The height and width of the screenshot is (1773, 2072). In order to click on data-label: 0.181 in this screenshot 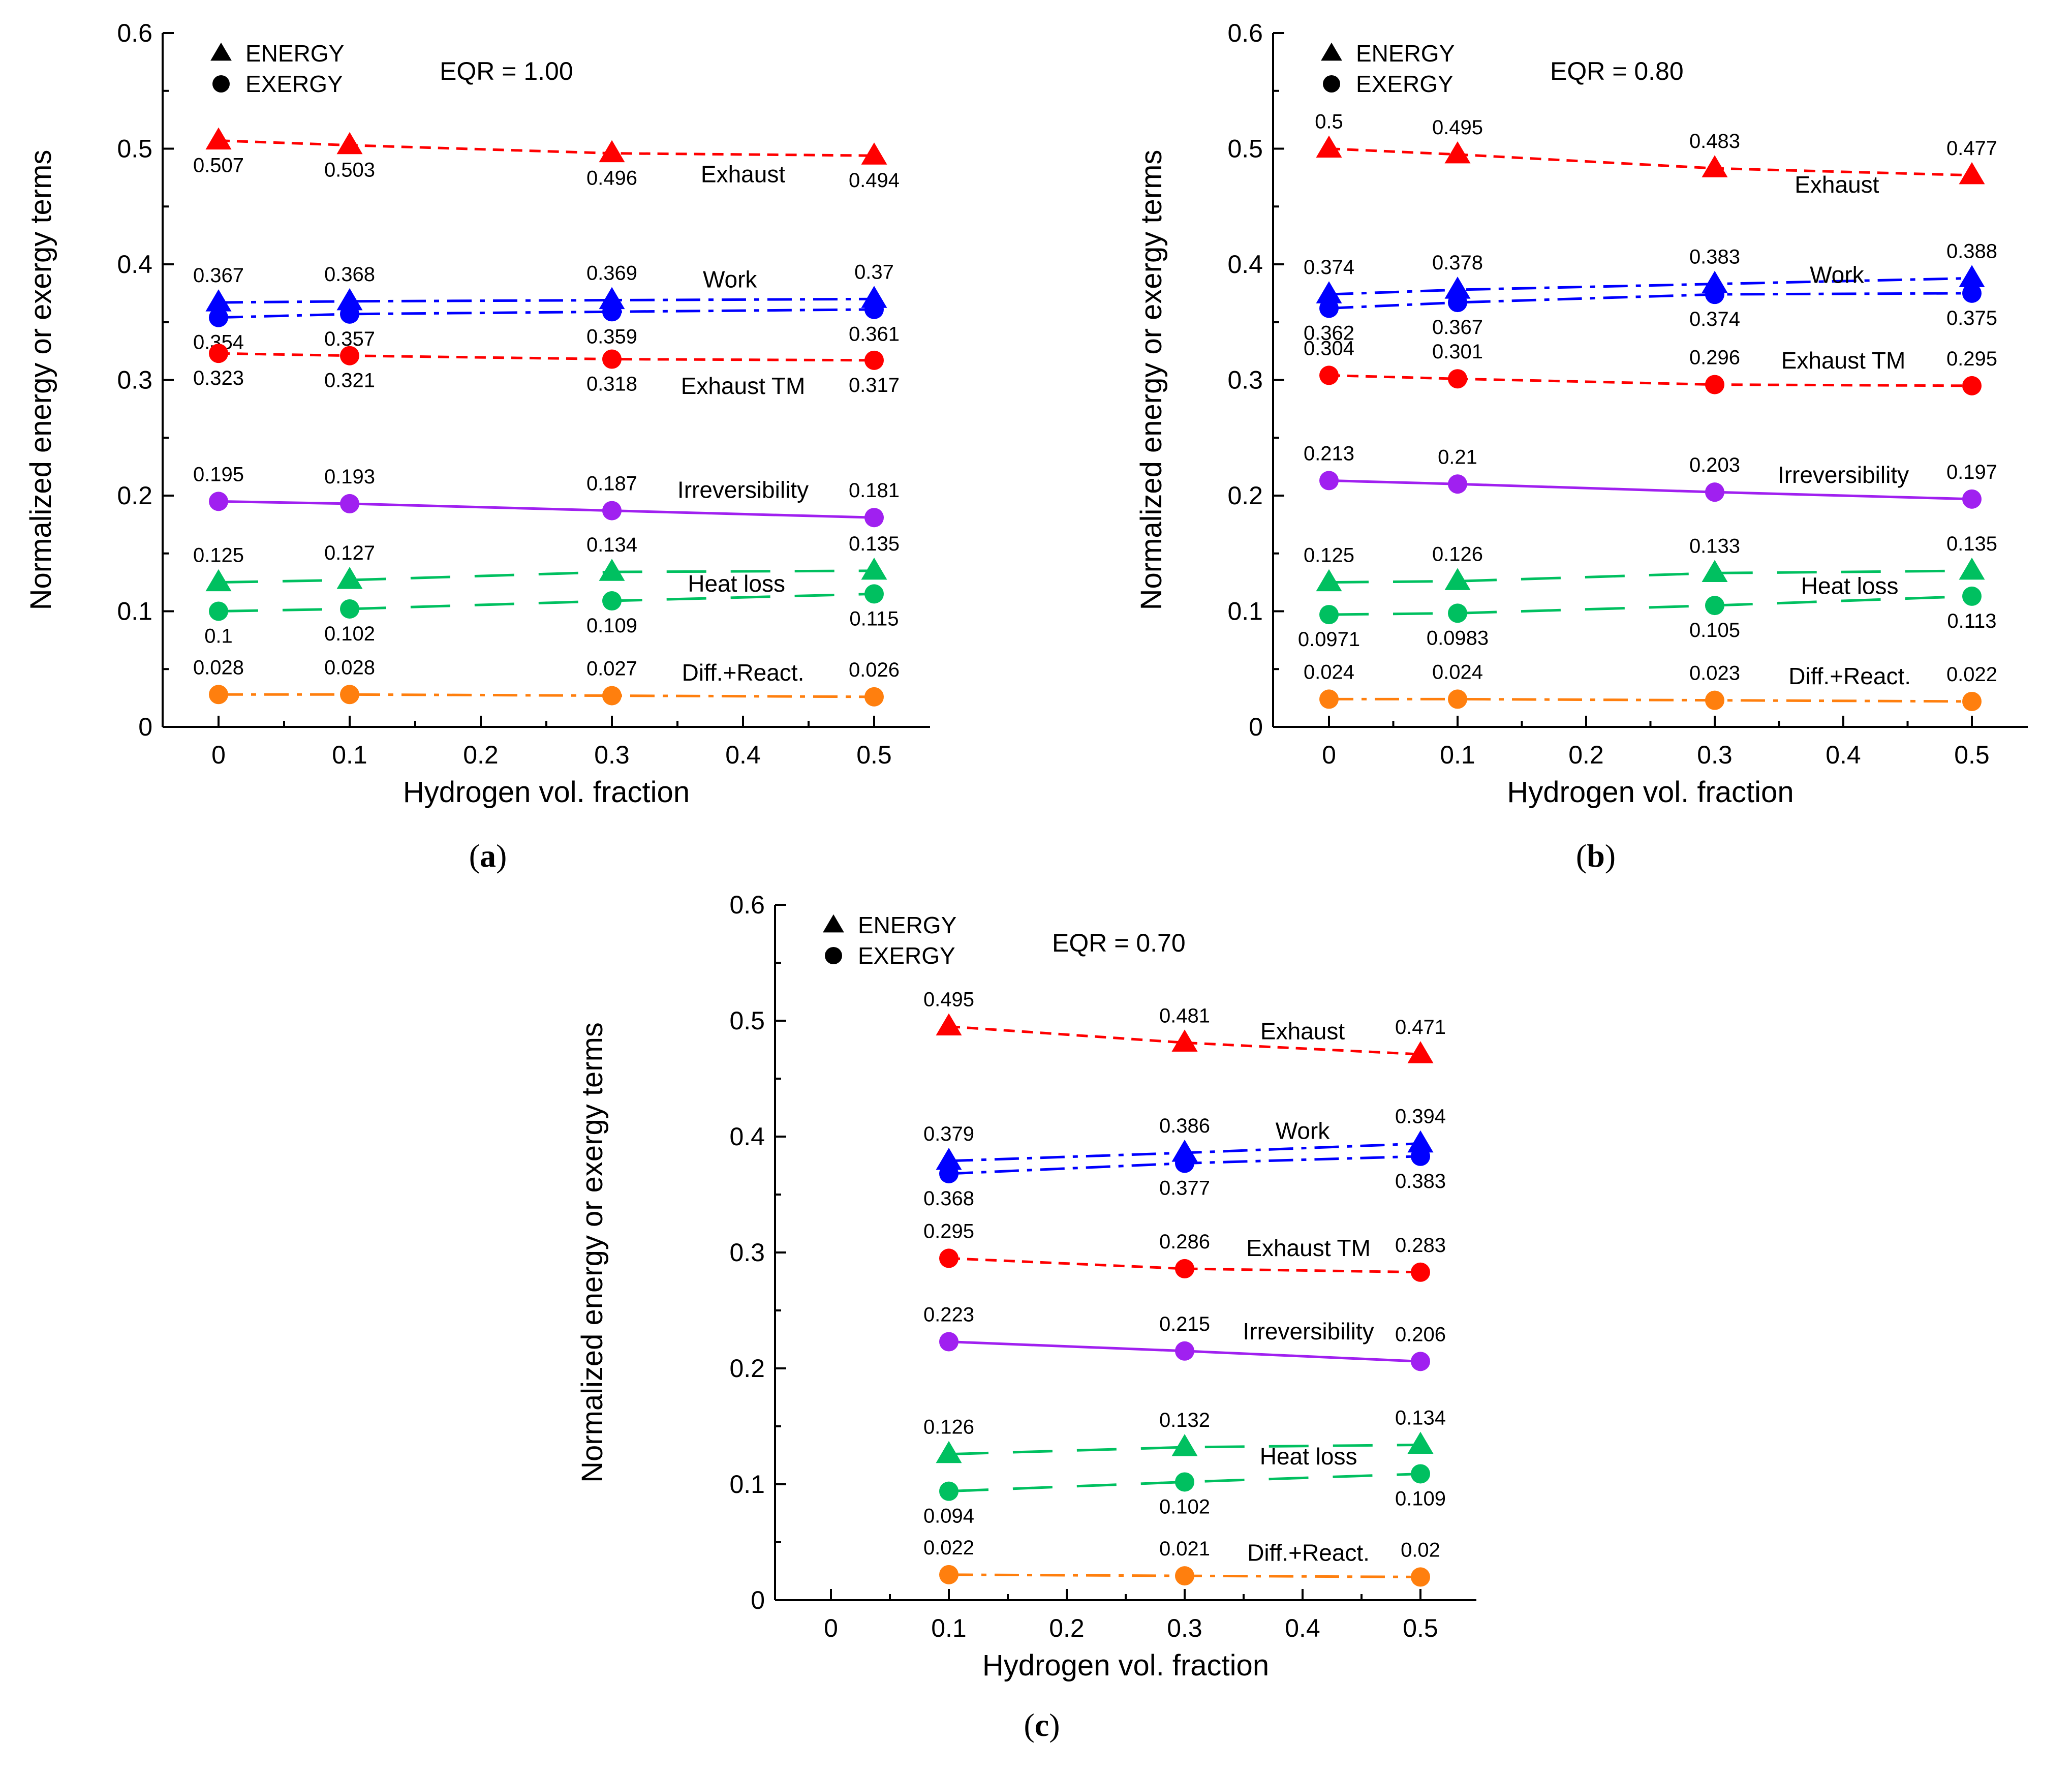, I will do `click(874, 491)`.